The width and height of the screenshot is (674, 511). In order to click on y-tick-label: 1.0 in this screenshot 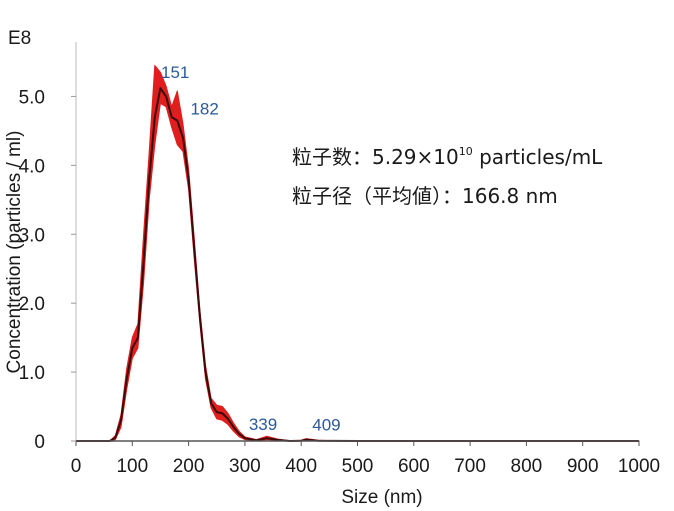, I will do `click(32, 373)`.